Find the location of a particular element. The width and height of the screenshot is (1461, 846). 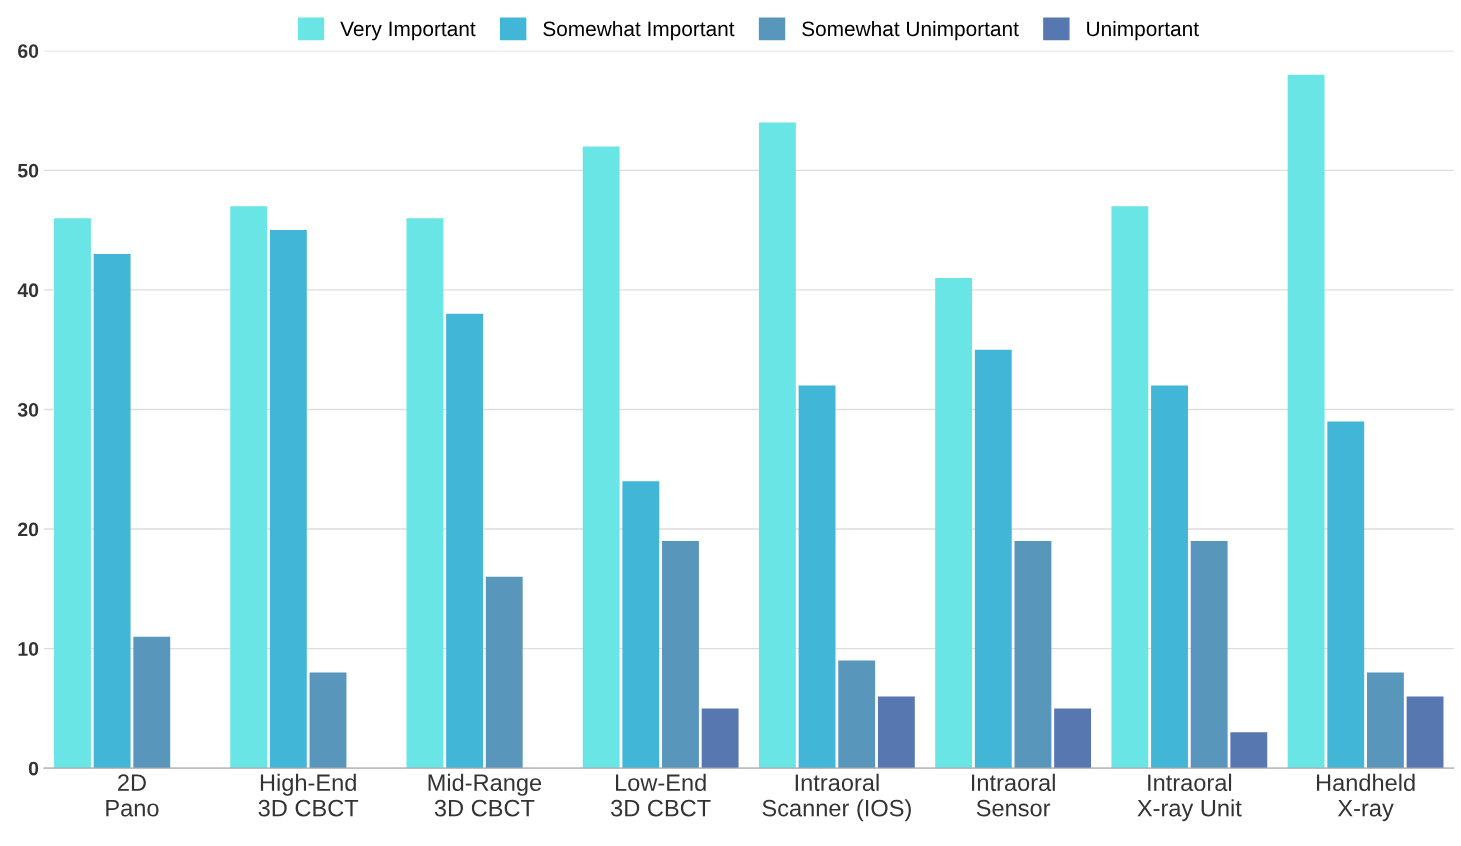

x-tick-label: Intraoral Scanner (IOS) is located at coordinates (836, 797).